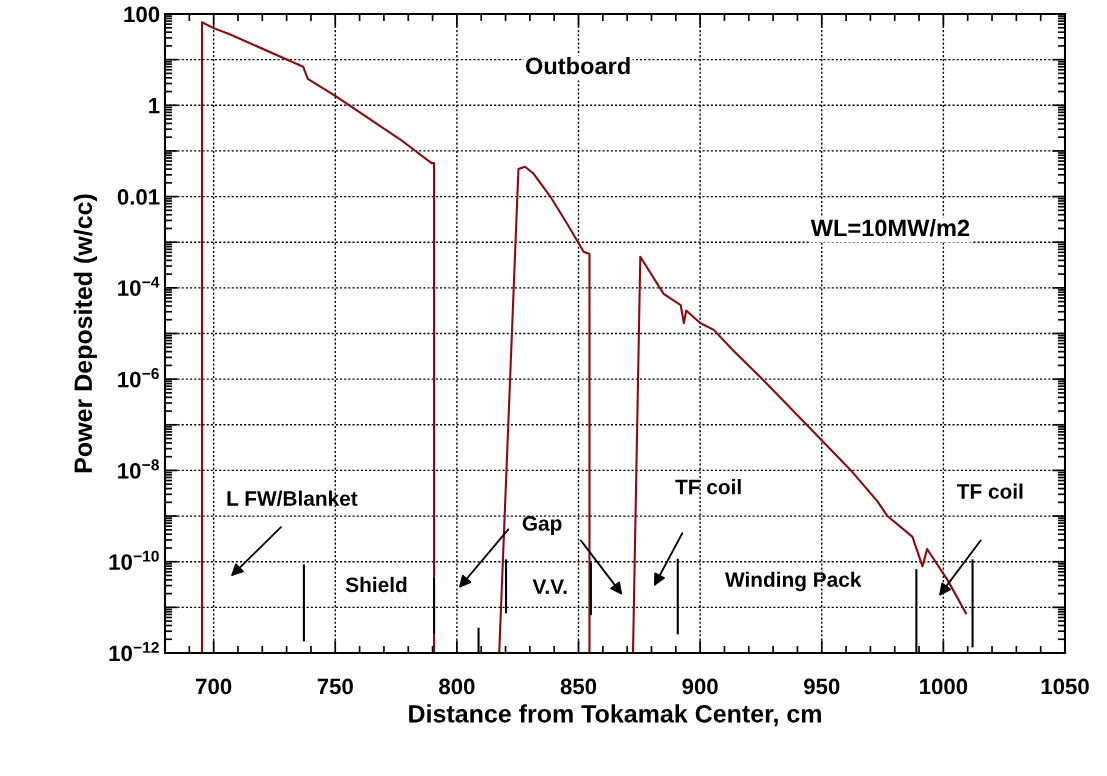 This screenshot has width=1107, height=776. What do you see at coordinates (615, 715) in the screenshot?
I see `x-axis-title: Distance from Tokamak Center, cm` at bounding box center [615, 715].